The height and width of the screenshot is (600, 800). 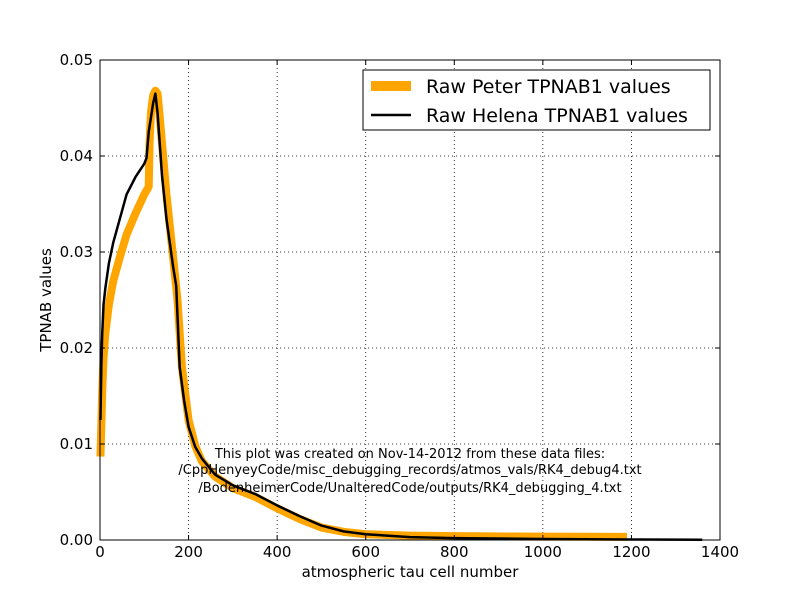 What do you see at coordinates (76, 444) in the screenshot?
I see `y-tick-label: 0.01` at bounding box center [76, 444].